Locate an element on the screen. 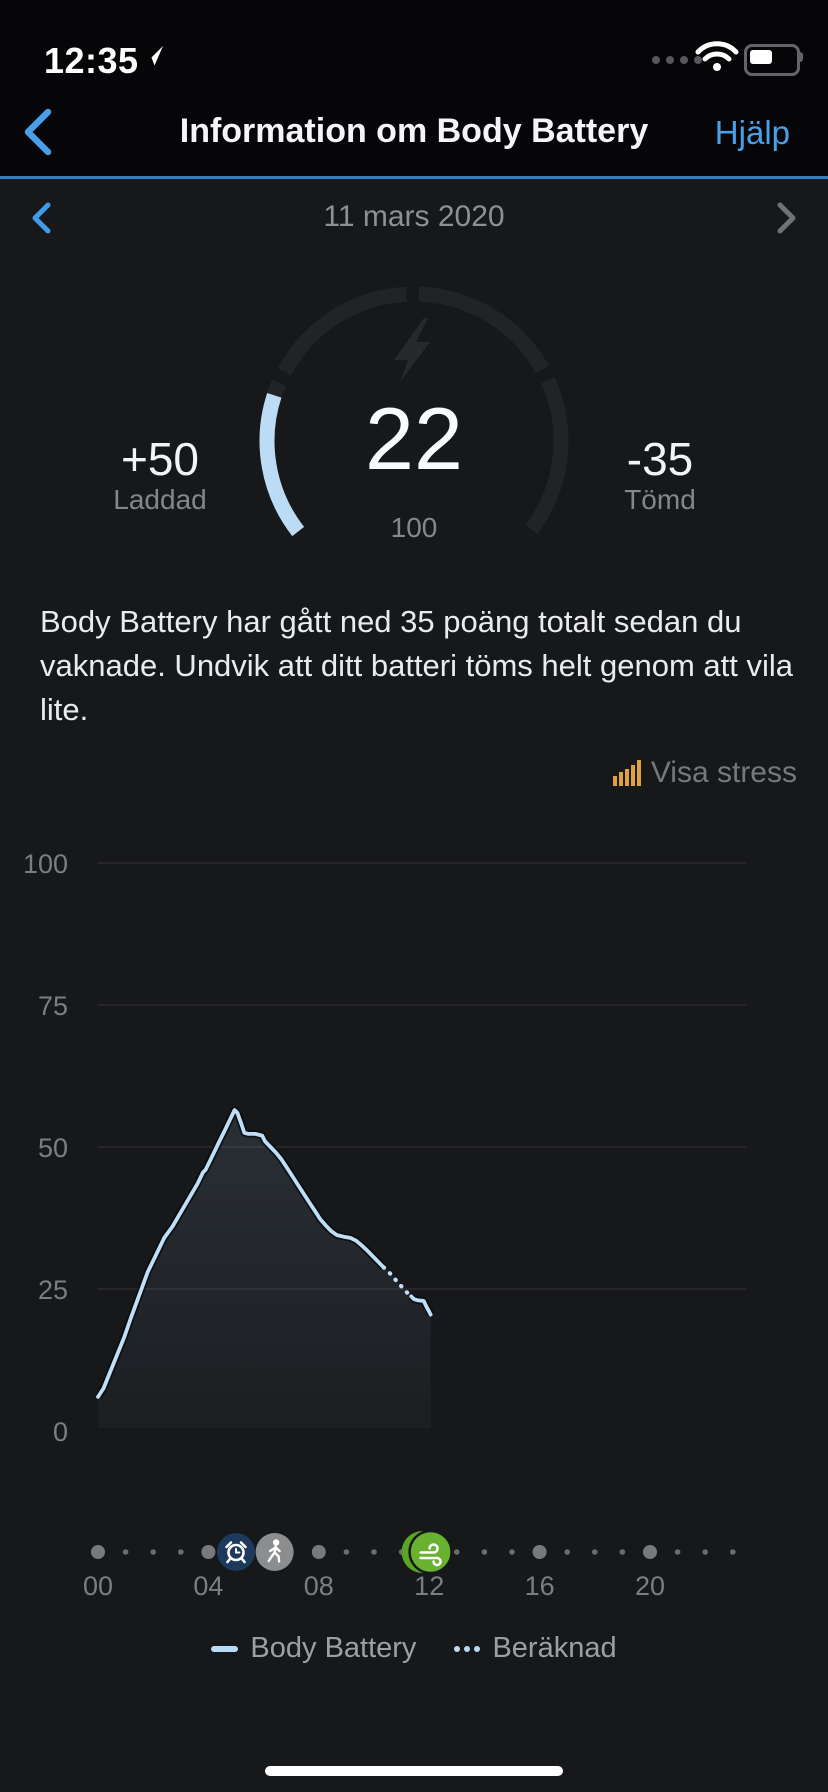 The height and width of the screenshot is (1792, 828). alarm-icon is located at coordinates (236, 1552).